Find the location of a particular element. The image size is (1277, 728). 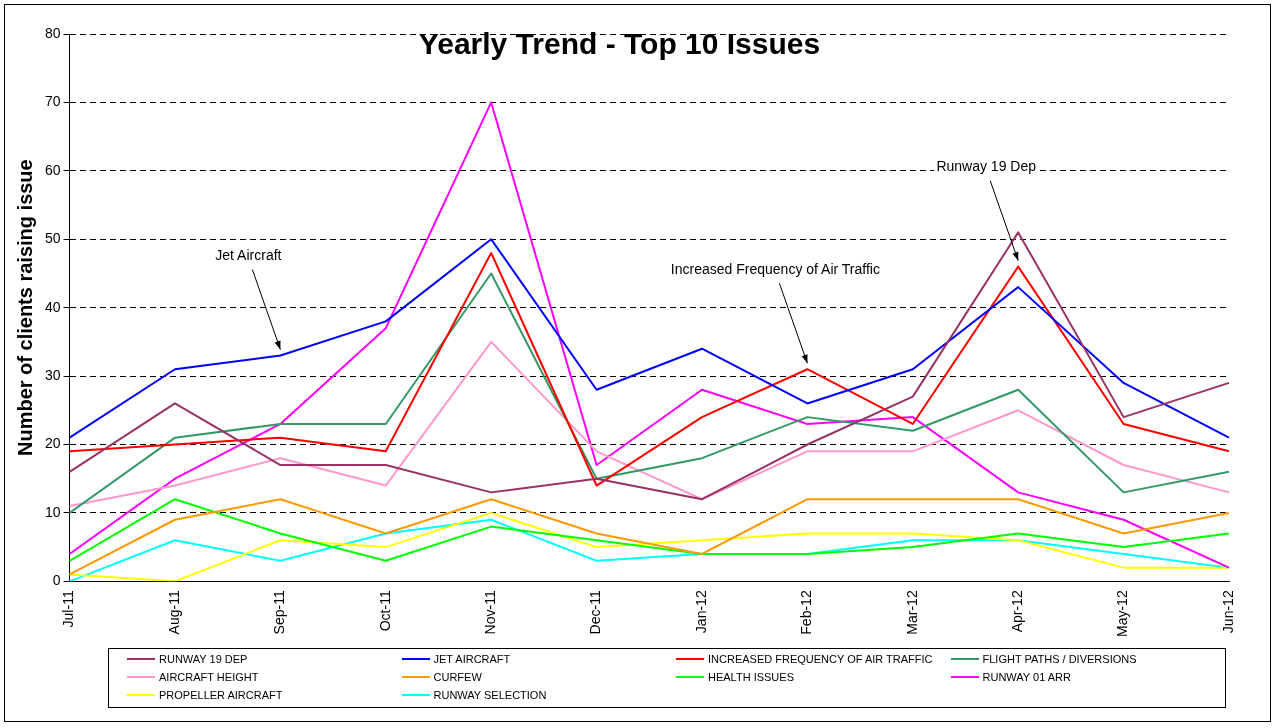

x-tick-label: Mar-12 is located at coordinates (911, 612).